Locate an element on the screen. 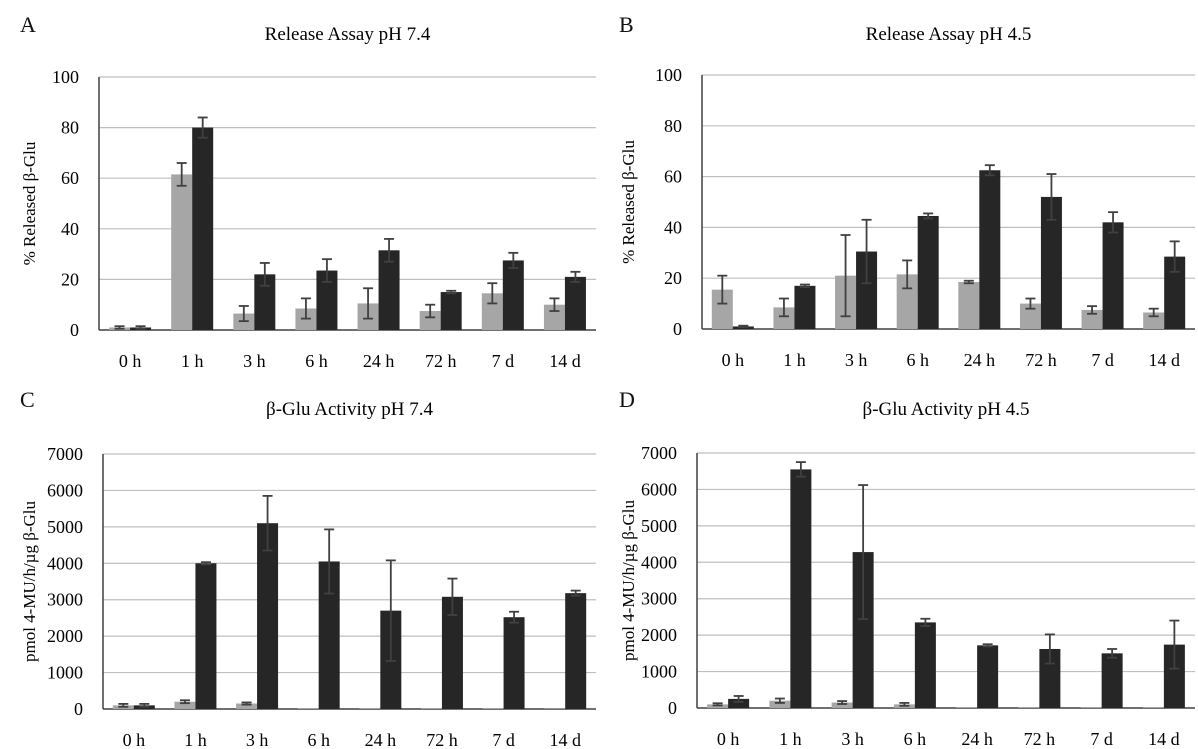 The height and width of the screenshot is (749, 1198). y-axis-label: pmol 4-MU/h/µg β-Glu is located at coordinates (628, 580).